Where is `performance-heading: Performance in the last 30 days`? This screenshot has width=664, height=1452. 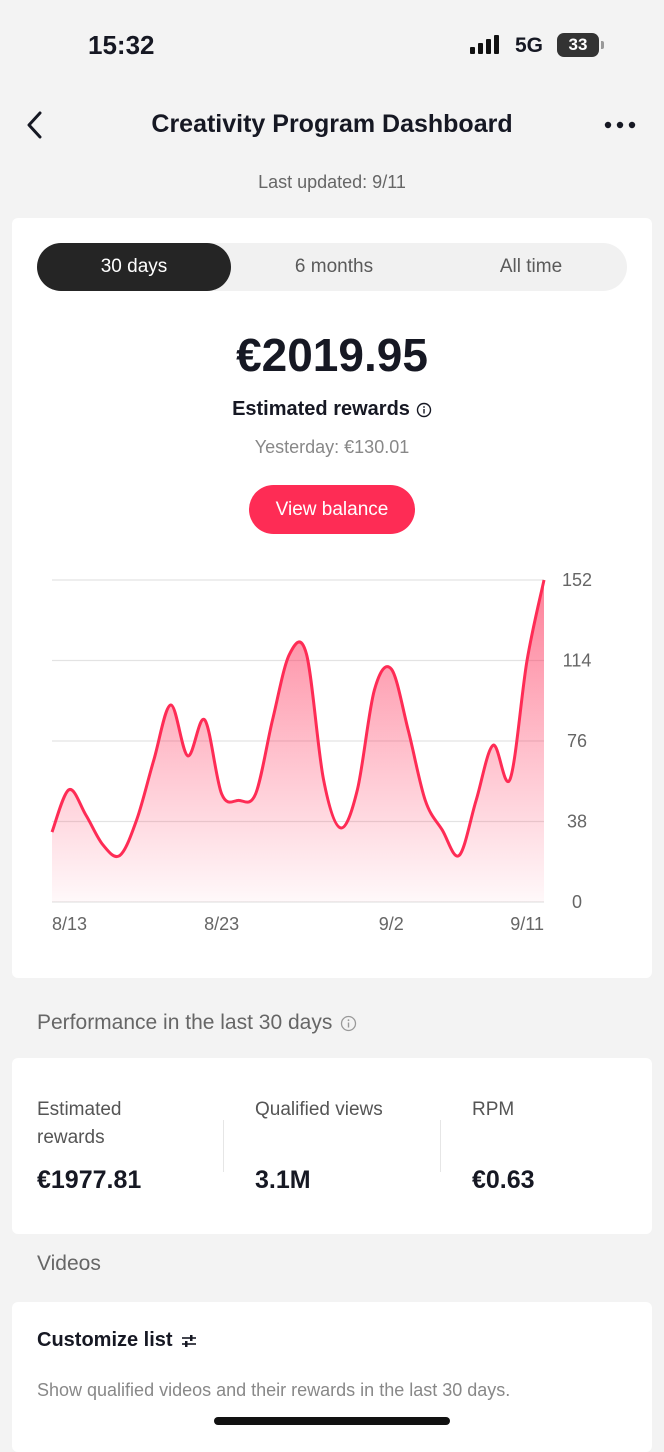
performance-heading: Performance in the last 30 days is located at coordinates (197, 1023).